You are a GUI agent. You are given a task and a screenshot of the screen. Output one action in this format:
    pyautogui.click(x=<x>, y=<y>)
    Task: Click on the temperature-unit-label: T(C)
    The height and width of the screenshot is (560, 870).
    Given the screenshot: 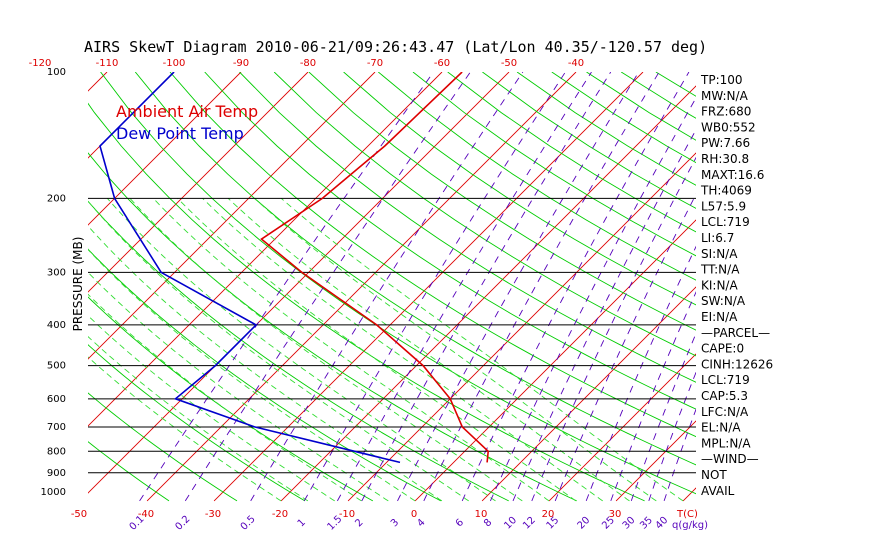 What is the action you would take?
    pyautogui.click(x=687, y=514)
    